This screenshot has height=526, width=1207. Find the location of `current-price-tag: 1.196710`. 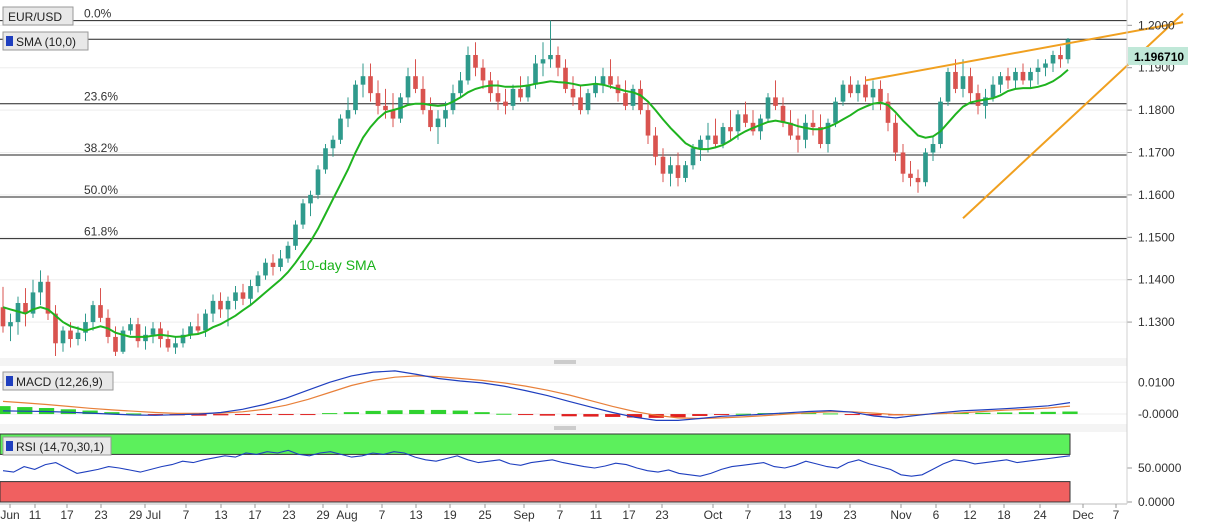

current-price-tag: 1.196710 is located at coordinates (1158, 56).